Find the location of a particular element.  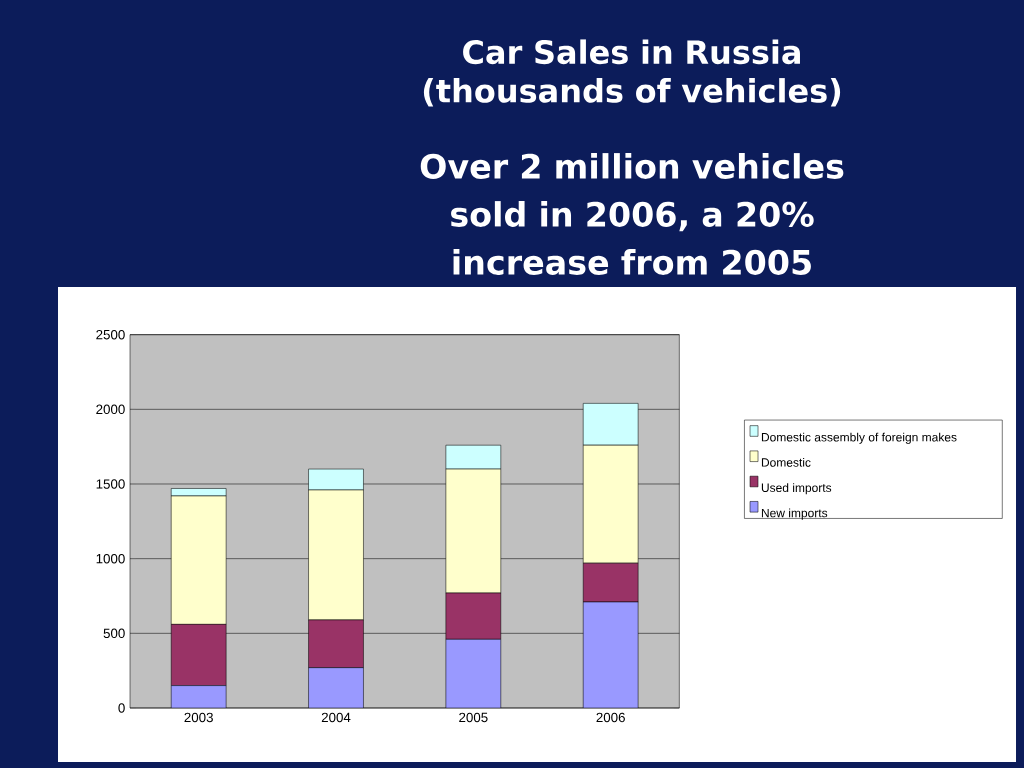

y-tick-label: 2000 is located at coordinates (110, 409).